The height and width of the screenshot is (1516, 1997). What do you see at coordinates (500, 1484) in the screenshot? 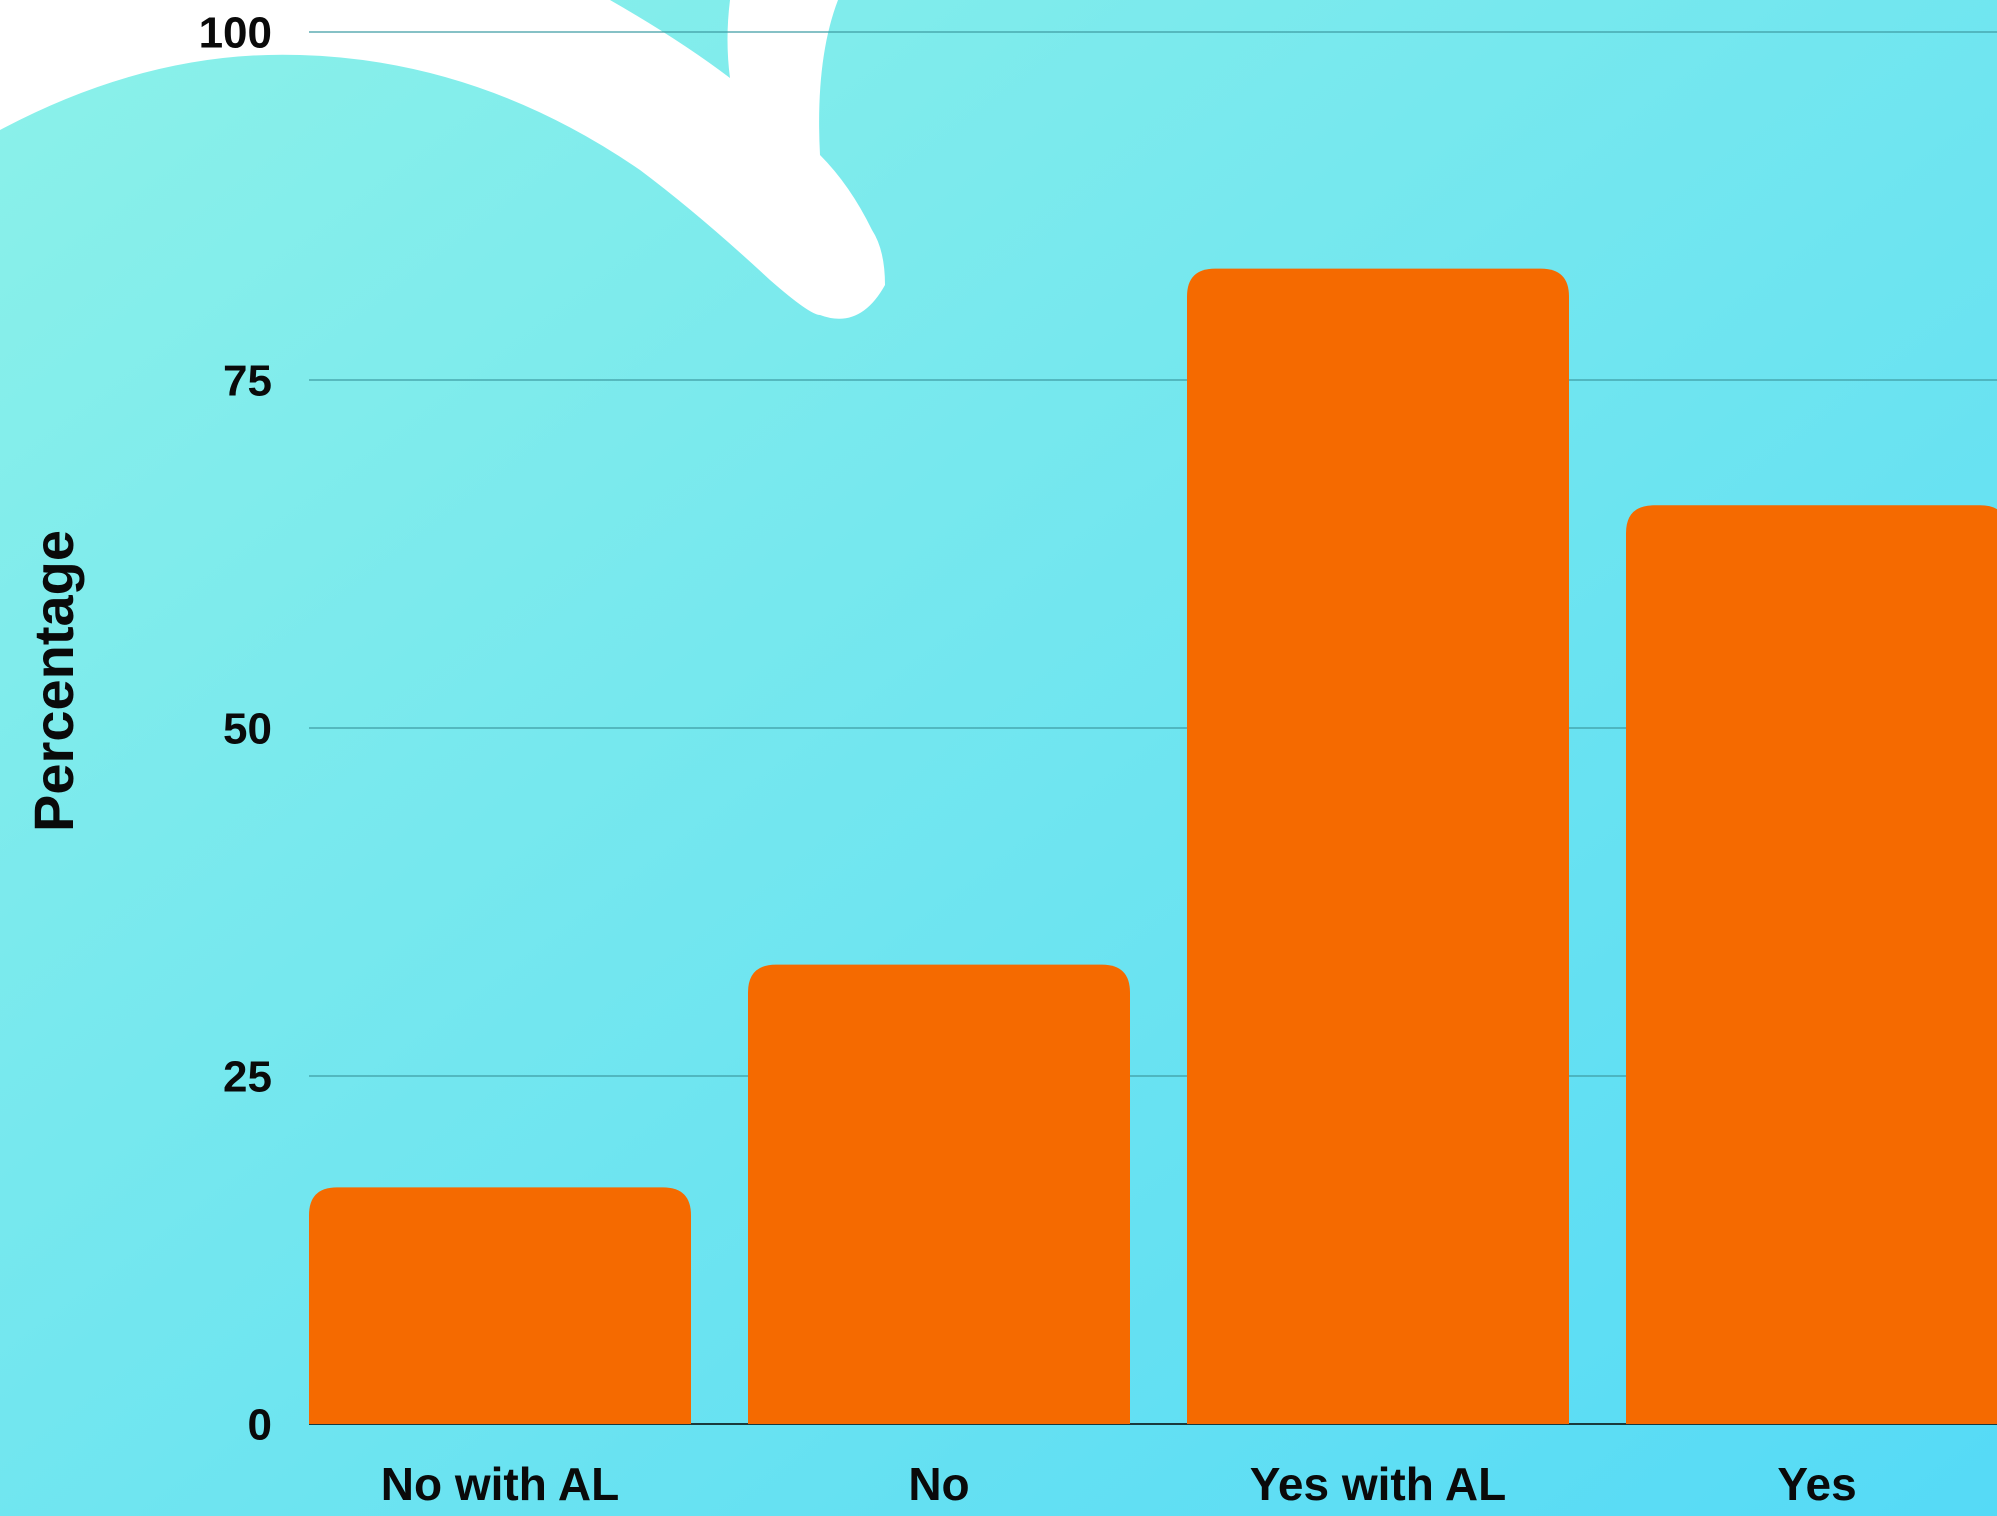
I see `x-tick-label: No with AL` at bounding box center [500, 1484].